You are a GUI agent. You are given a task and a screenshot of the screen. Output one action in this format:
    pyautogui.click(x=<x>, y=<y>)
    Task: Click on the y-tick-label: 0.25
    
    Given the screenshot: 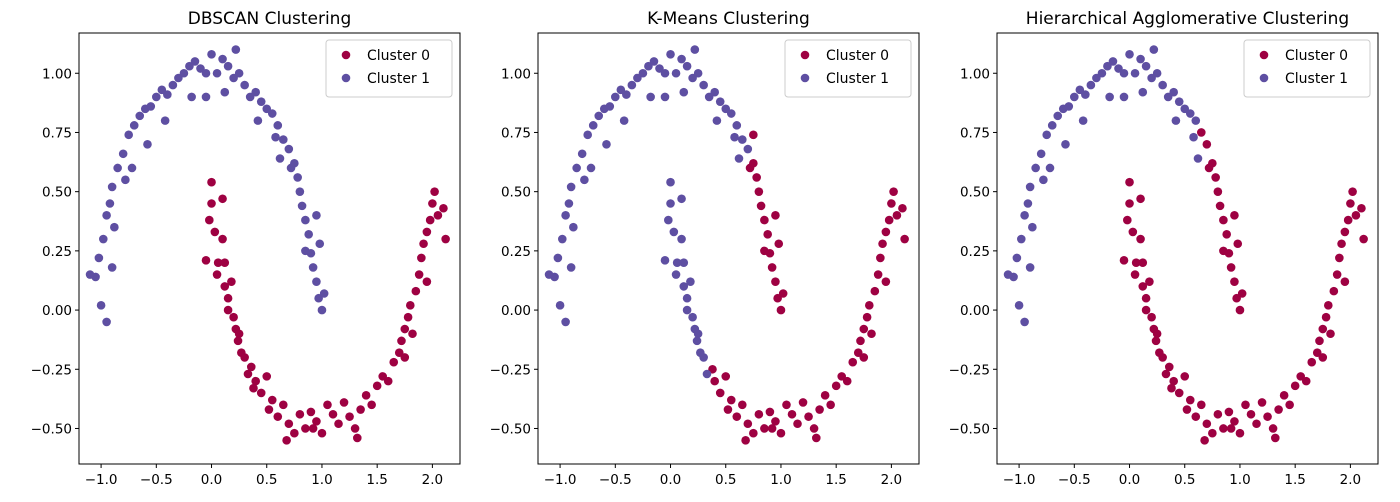 What is the action you would take?
    pyautogui.click(x=975, y=252)
    